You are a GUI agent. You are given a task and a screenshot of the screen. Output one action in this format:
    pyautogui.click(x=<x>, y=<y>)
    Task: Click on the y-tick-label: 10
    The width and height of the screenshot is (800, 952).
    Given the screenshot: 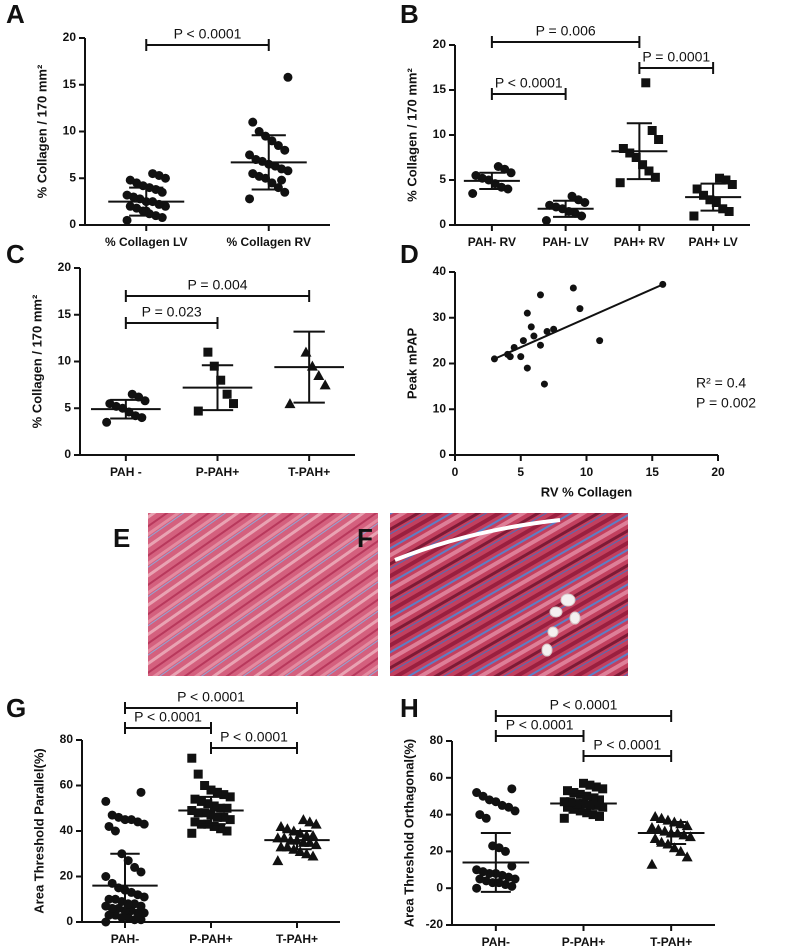 What is the action you would take?
    pyautogui.click(x=70, y=131)
    